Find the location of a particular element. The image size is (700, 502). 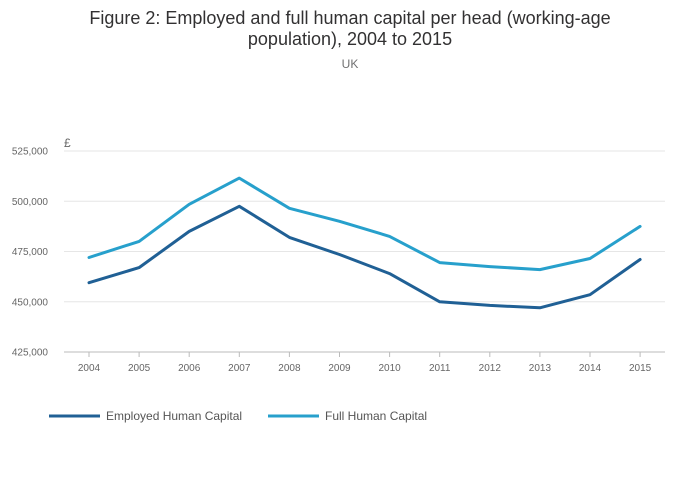

x-tick-label: 2014 is located at coordinates (590, 368).